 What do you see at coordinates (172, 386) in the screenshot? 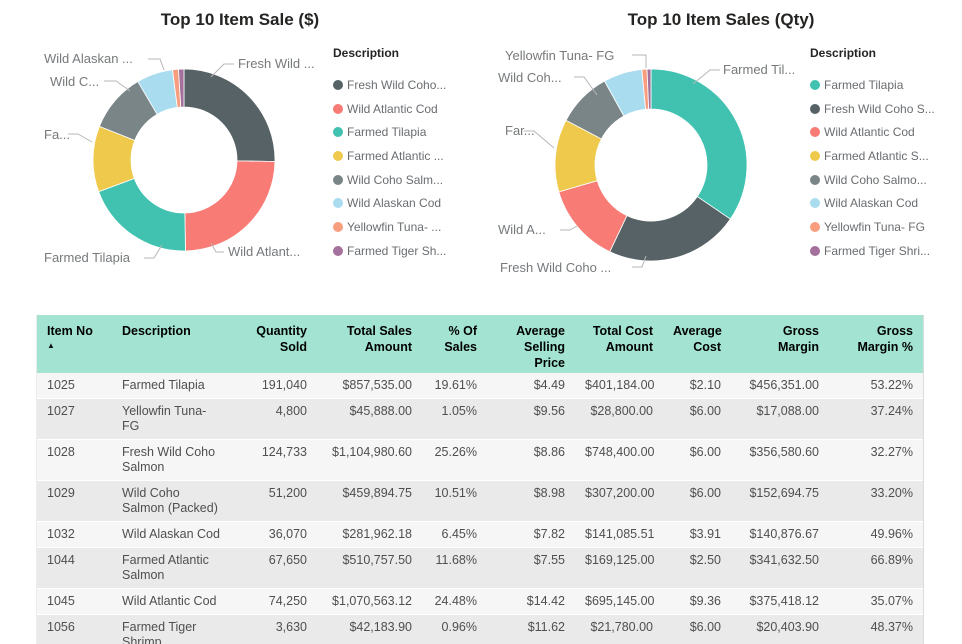
I see `cell-description: Farmed Tilapia` at bounding box center [172, 386].